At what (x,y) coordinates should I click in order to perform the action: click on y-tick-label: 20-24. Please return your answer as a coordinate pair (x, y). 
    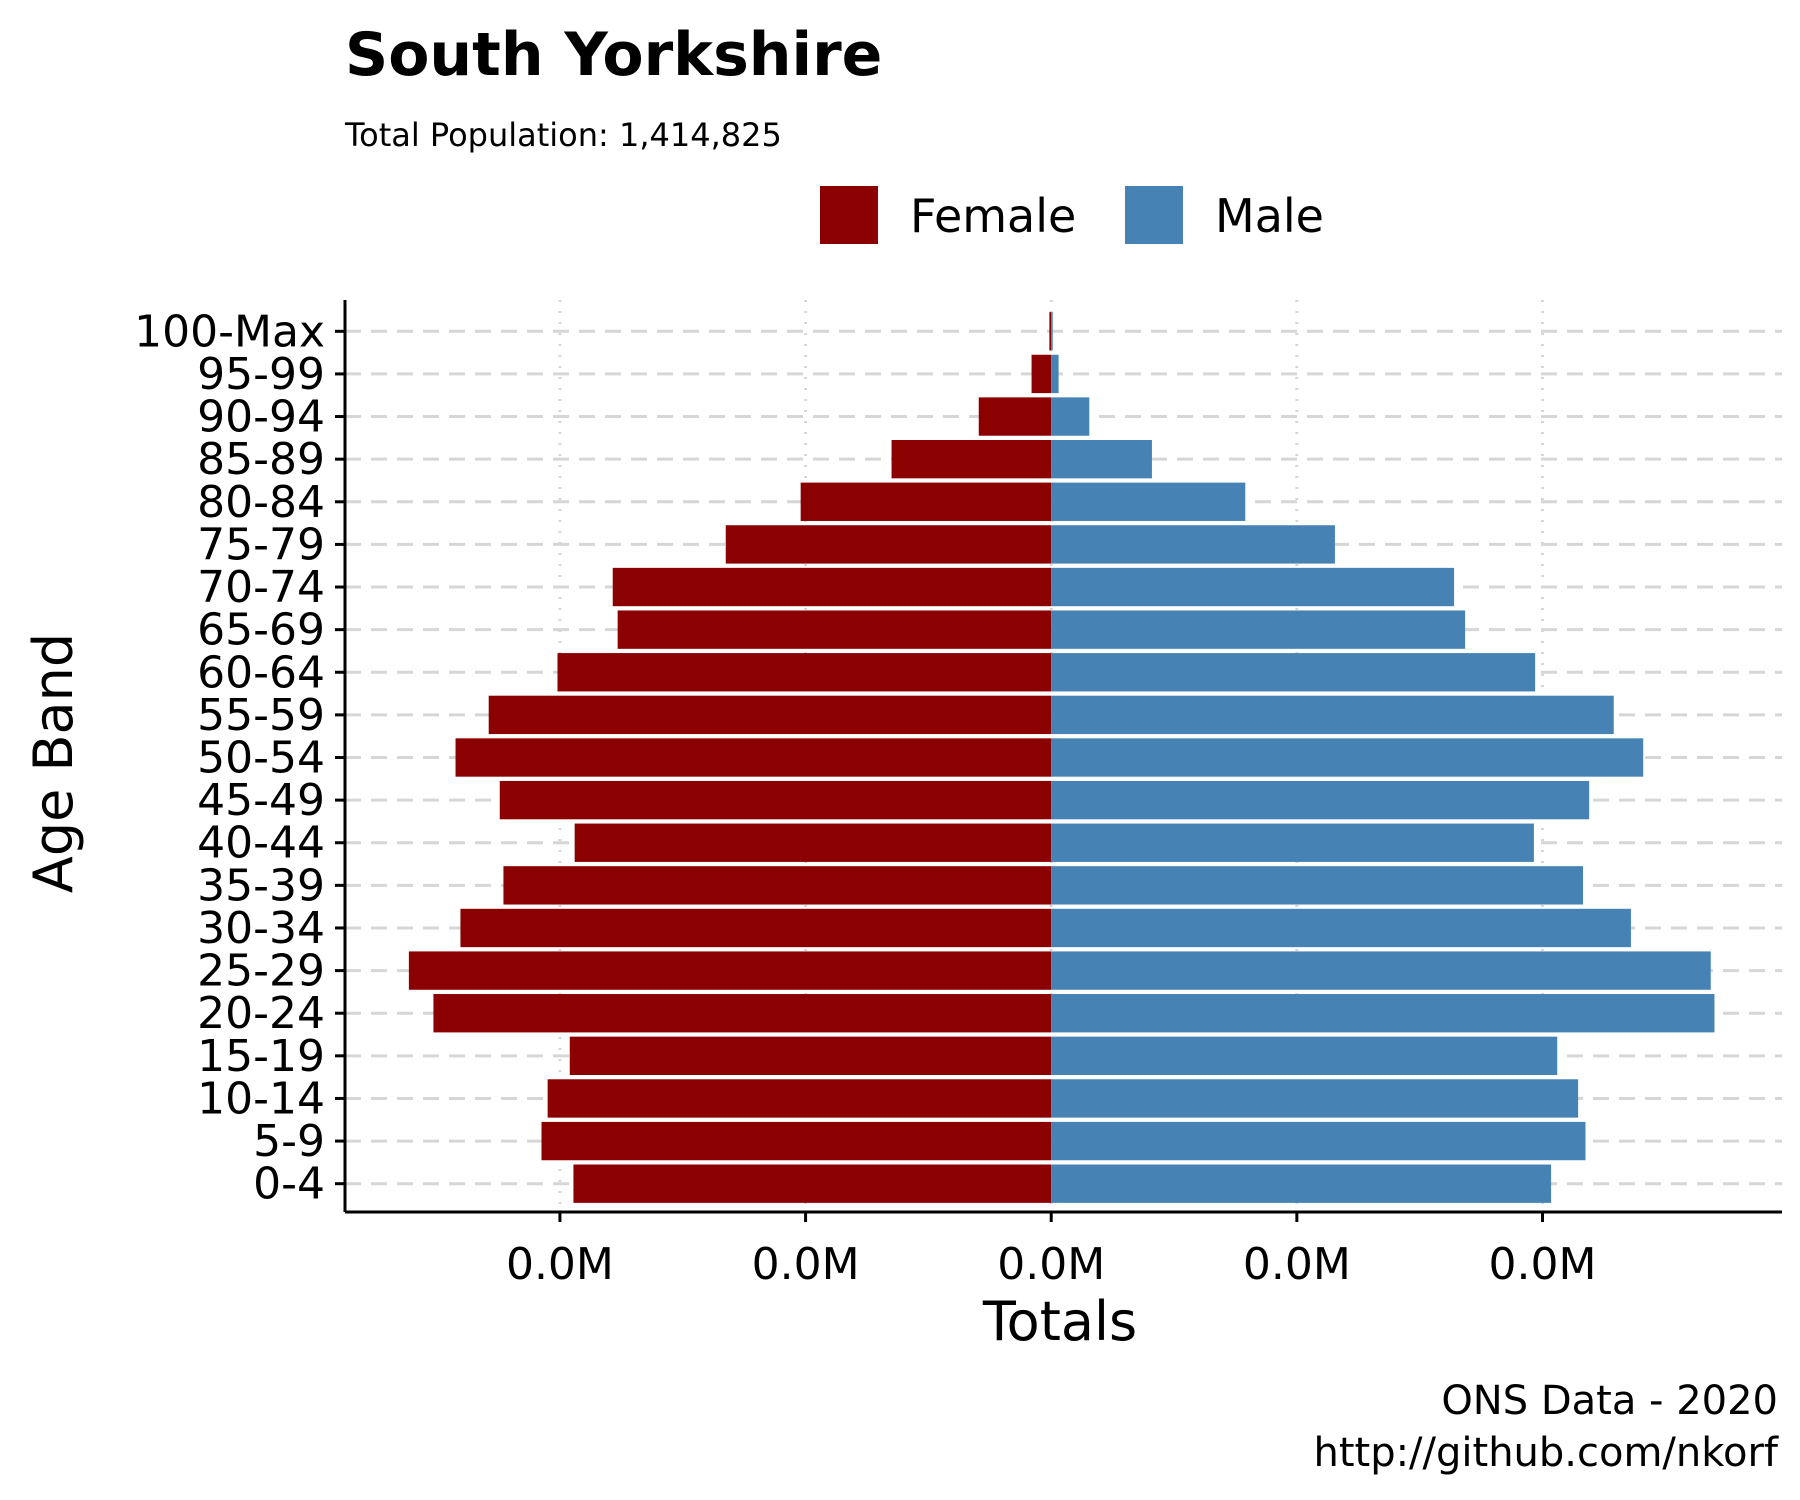
    Looking at the image, I should click on (261, 1013).